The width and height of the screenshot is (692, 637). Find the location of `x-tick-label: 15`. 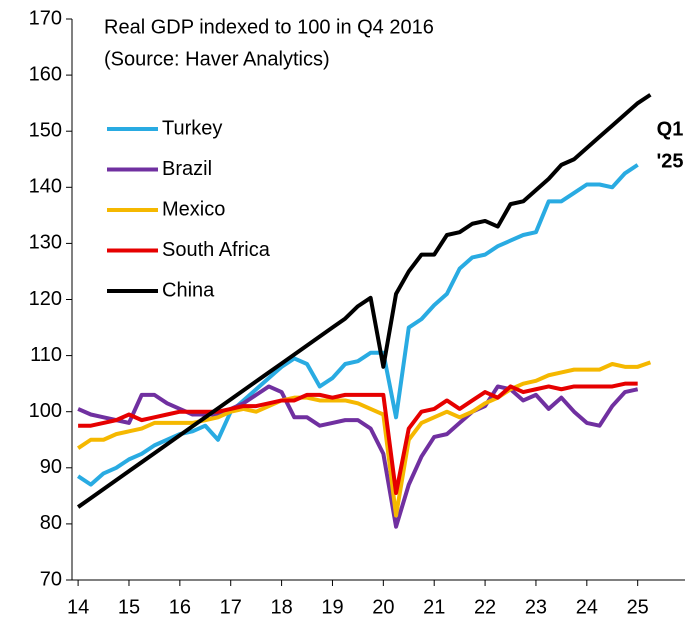

x-tick-label: 15 is located at coordinates (129, 607).